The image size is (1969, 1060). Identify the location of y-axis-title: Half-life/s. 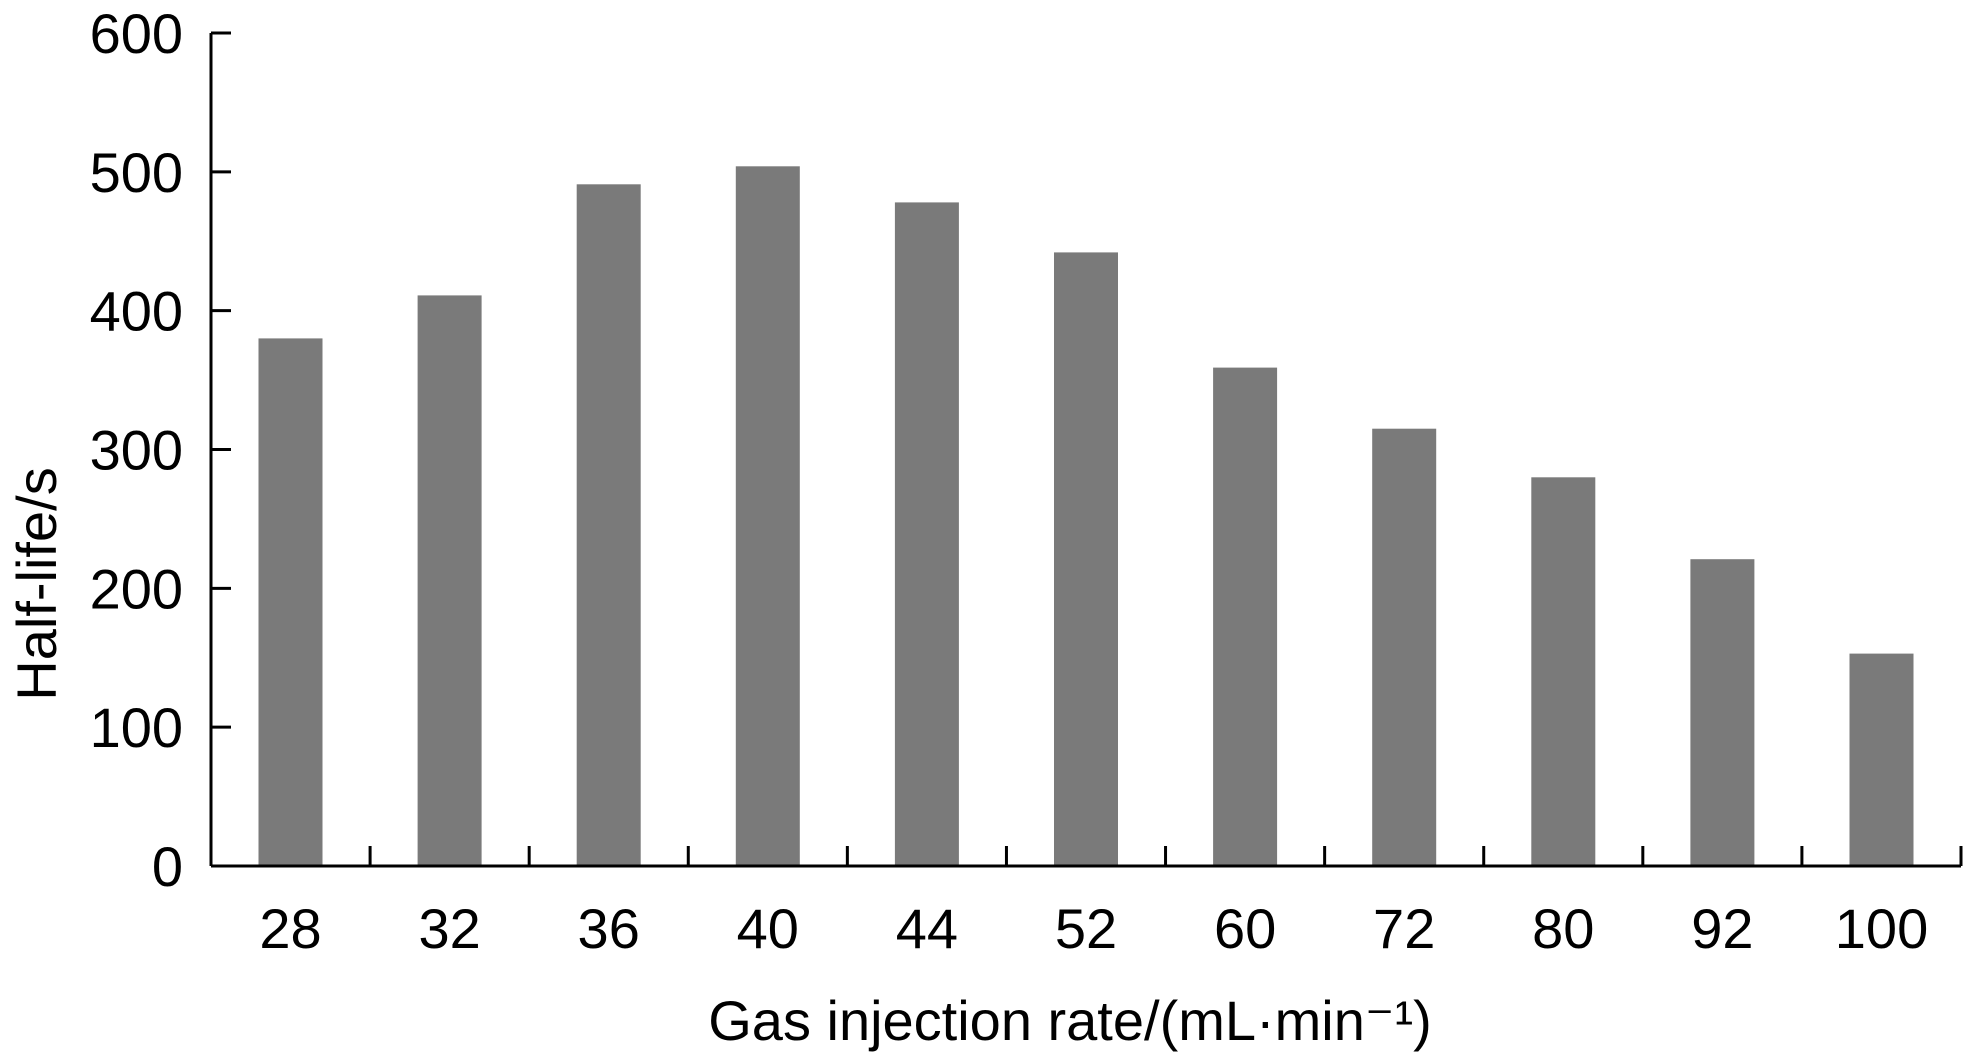
(36, 583).